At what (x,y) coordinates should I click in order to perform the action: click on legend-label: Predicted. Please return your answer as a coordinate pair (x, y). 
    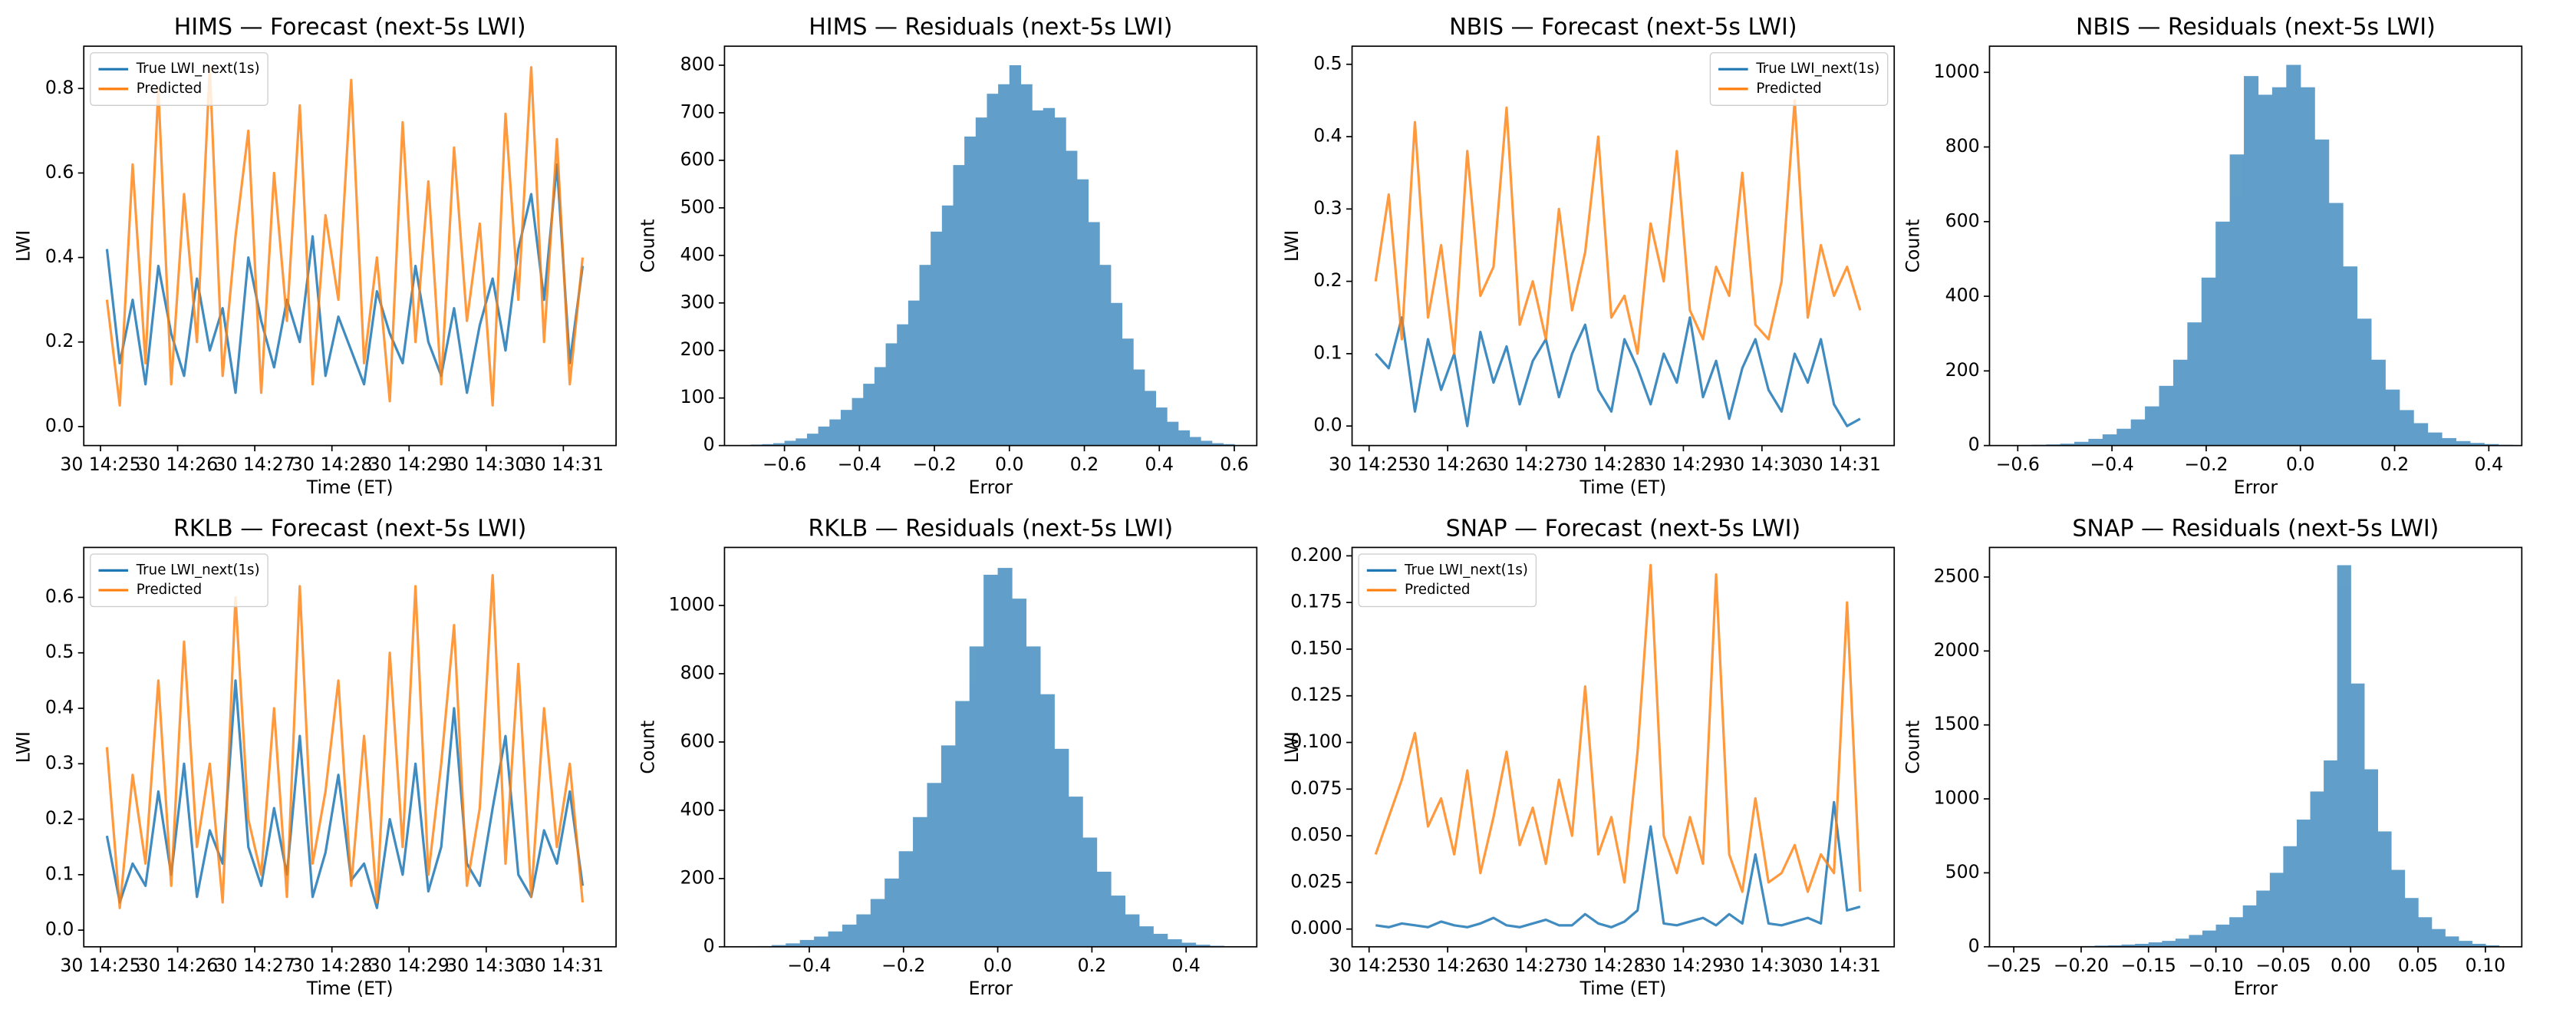
    Looking at the image, I should click on (169, 590).